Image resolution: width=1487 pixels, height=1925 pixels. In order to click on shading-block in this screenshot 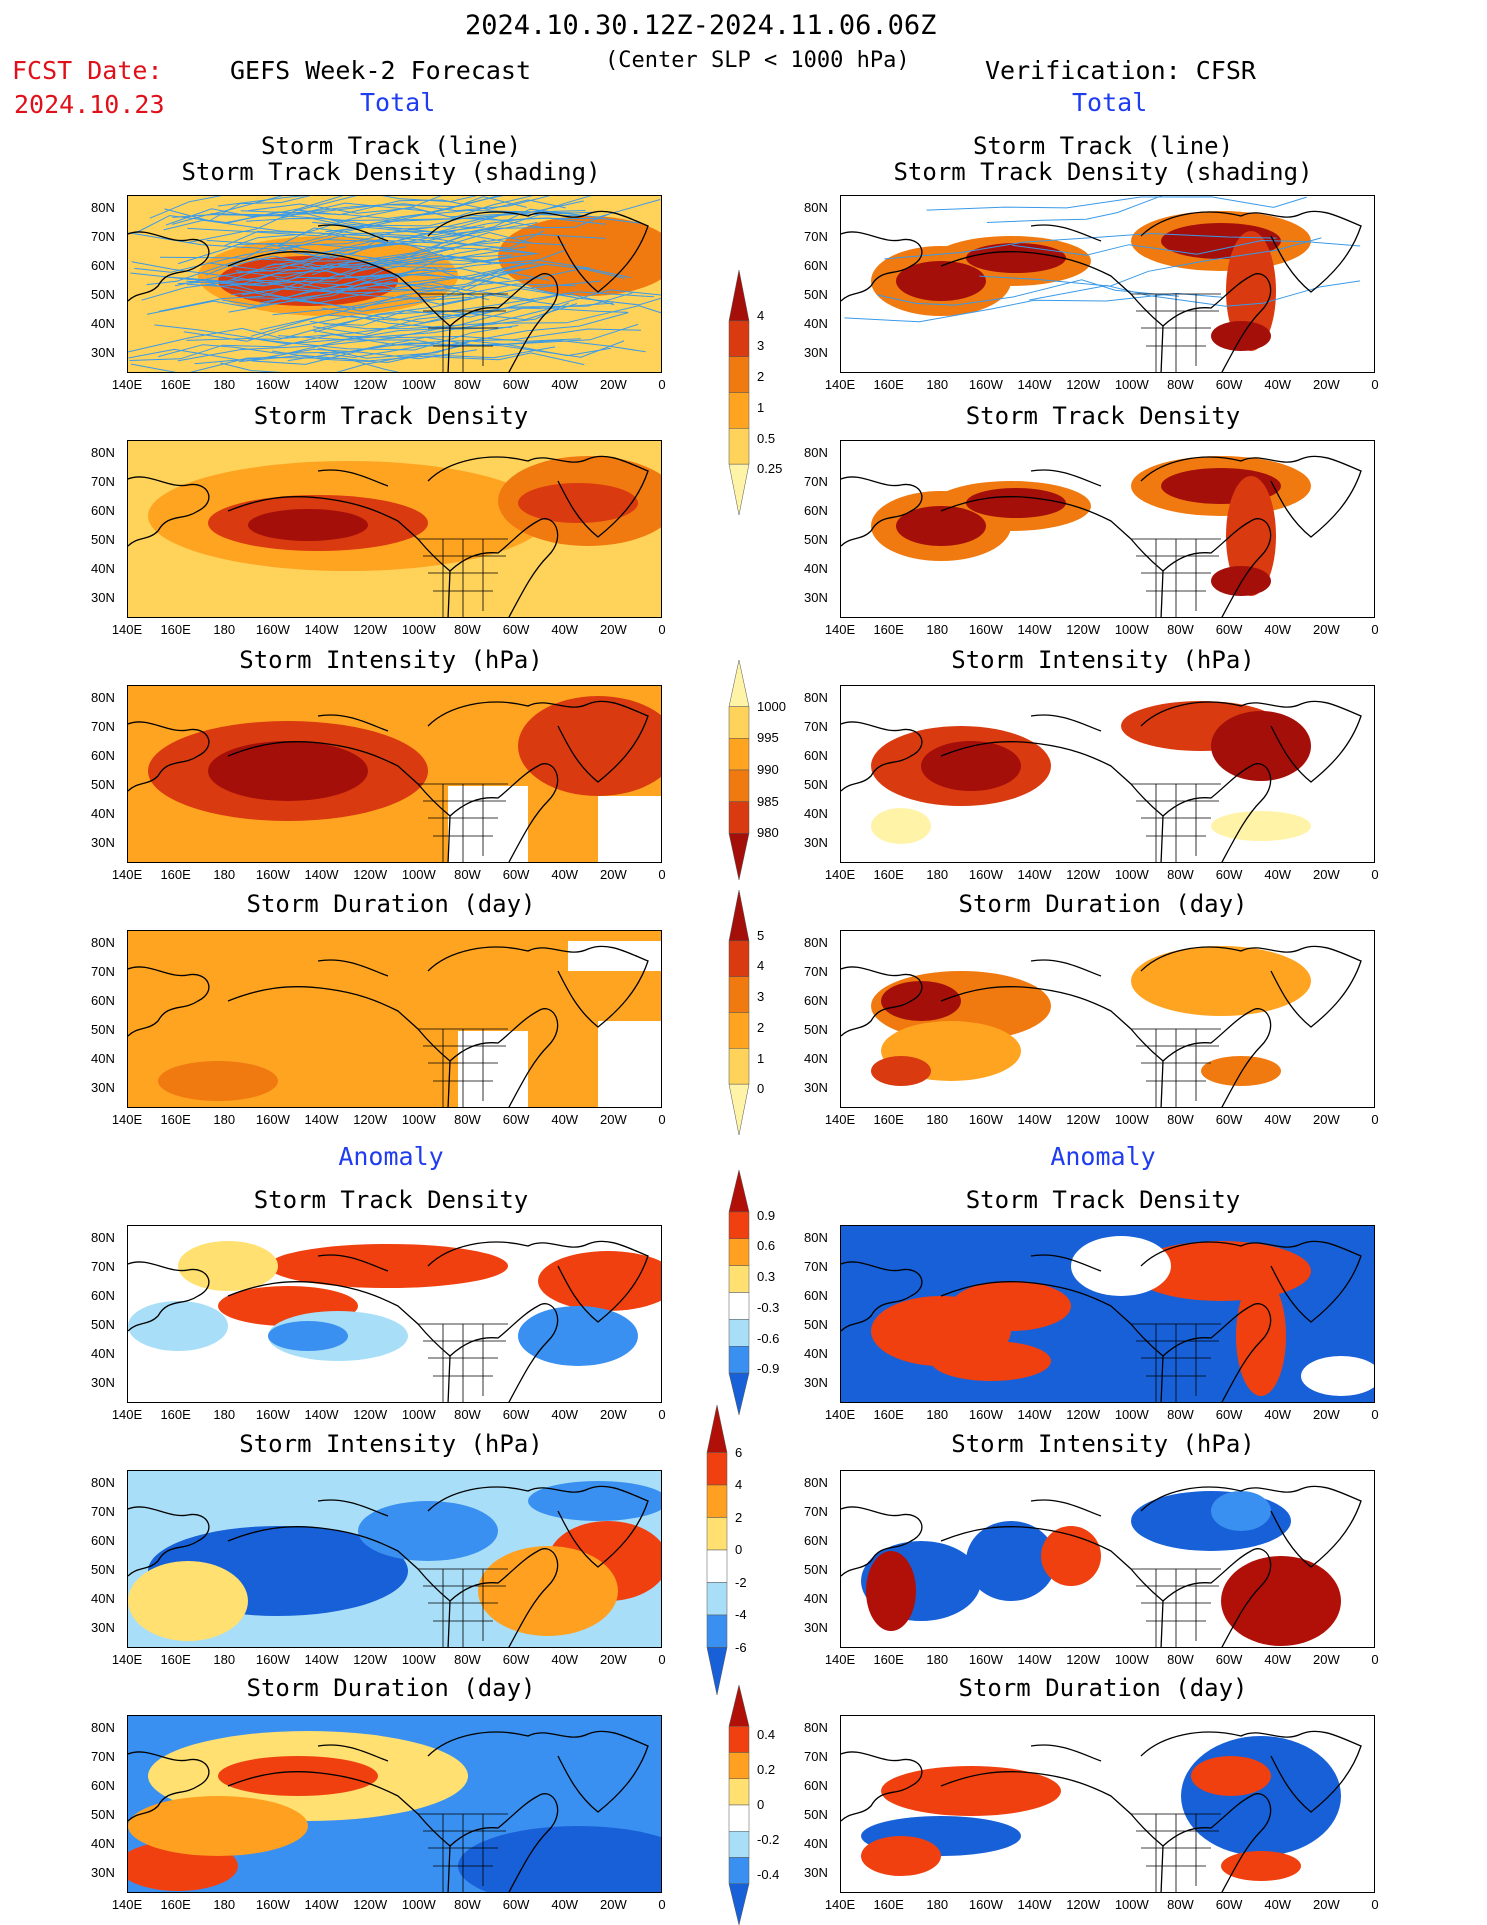, I will do `click(629, 1064)`.